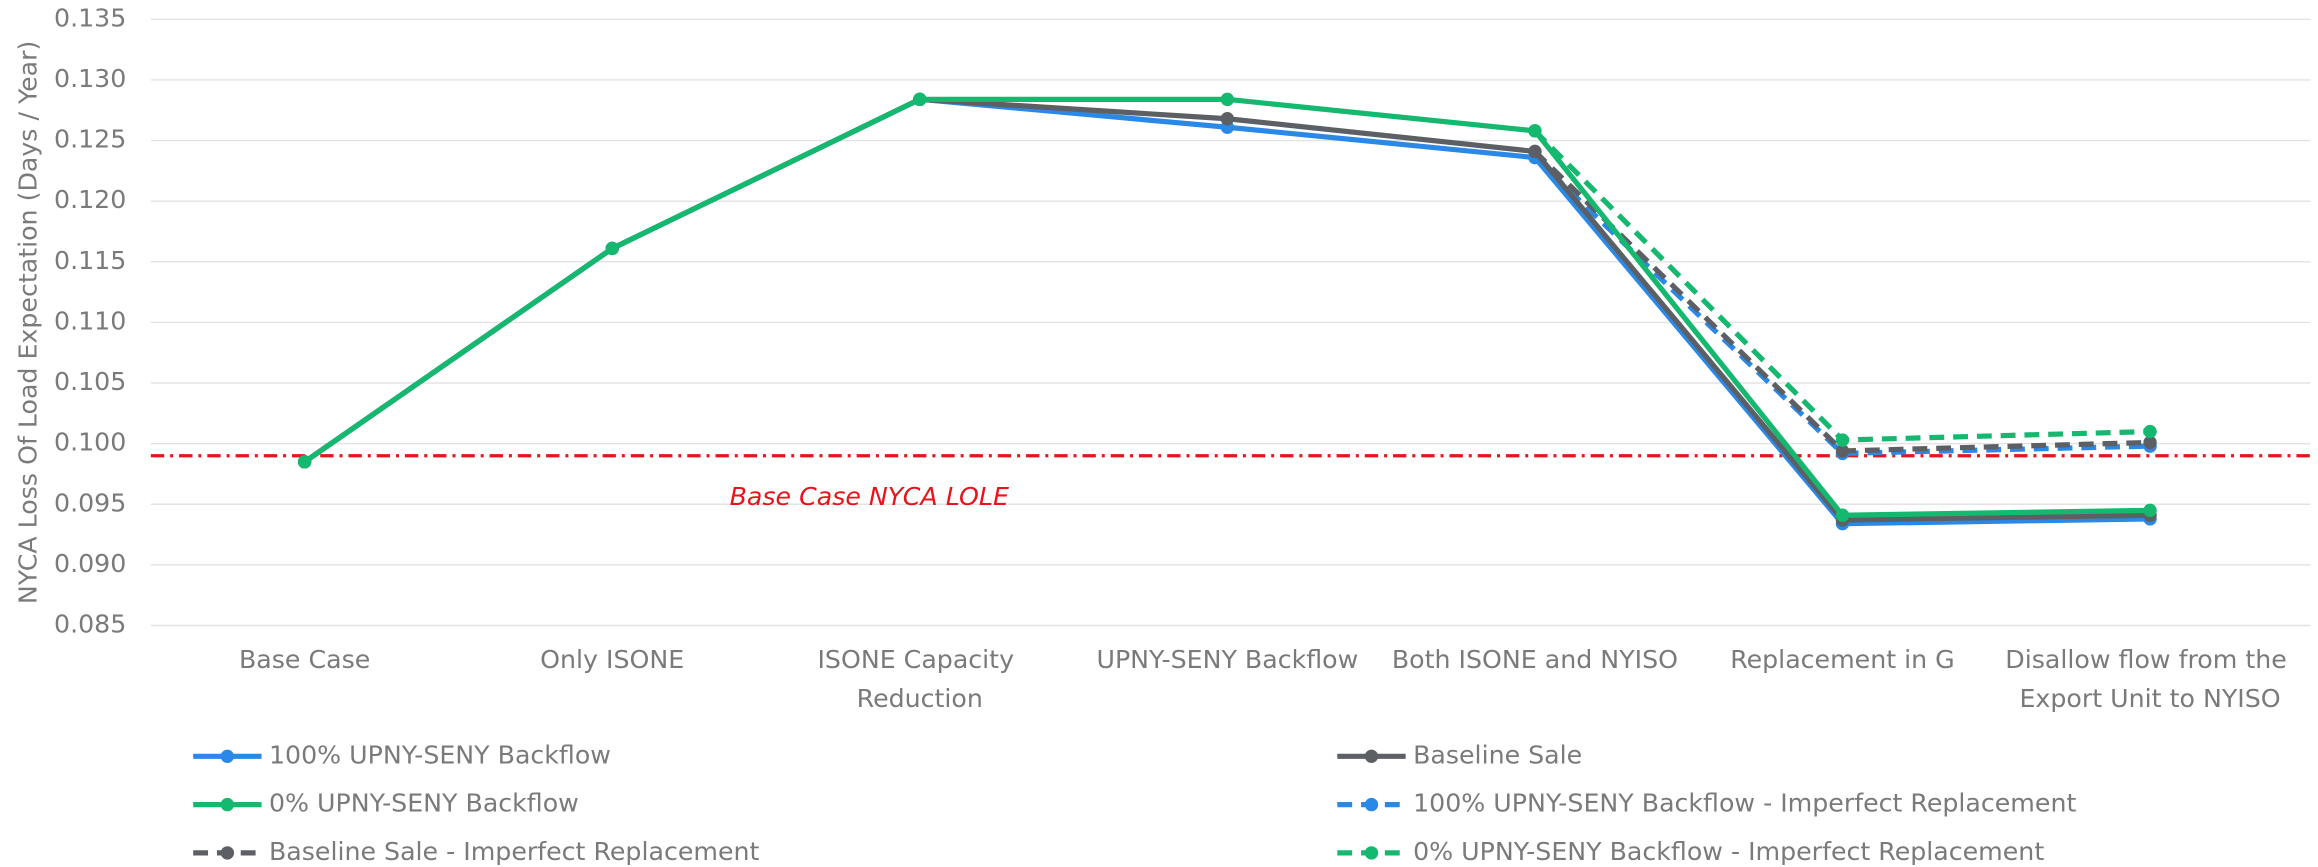 This screenshot has height=867, width=2318. I want to click on y-tick-label: 0.090, so click(90, 563).